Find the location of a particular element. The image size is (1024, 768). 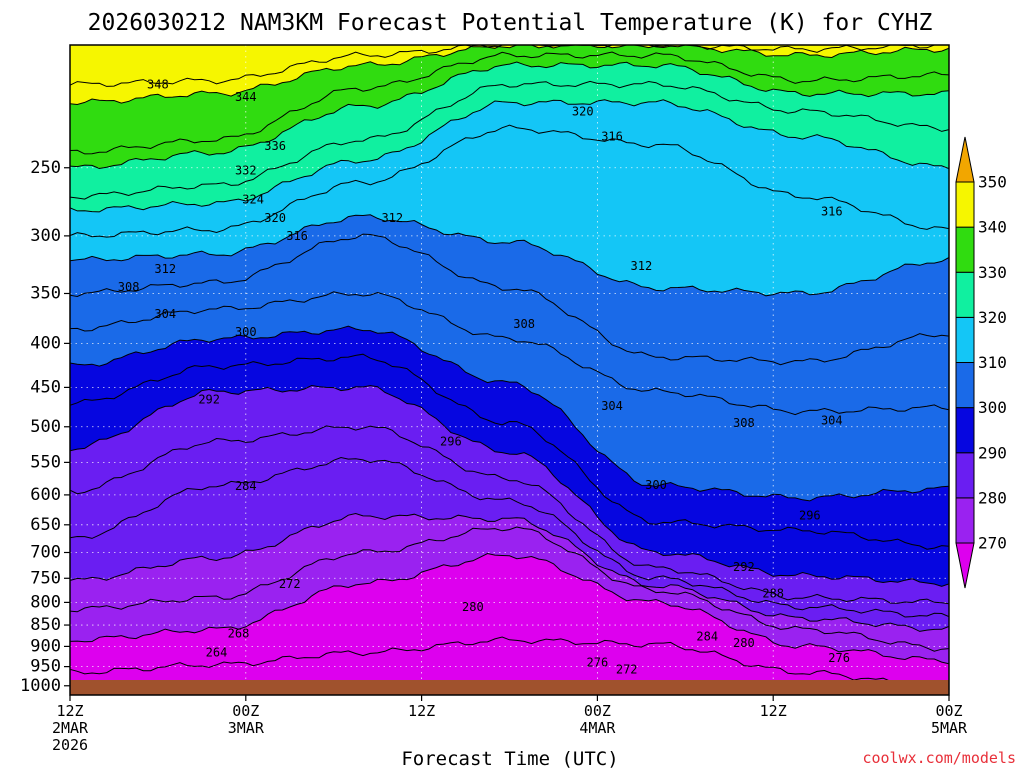

y-tick-label: 550 is located at coordinates (45, 462).